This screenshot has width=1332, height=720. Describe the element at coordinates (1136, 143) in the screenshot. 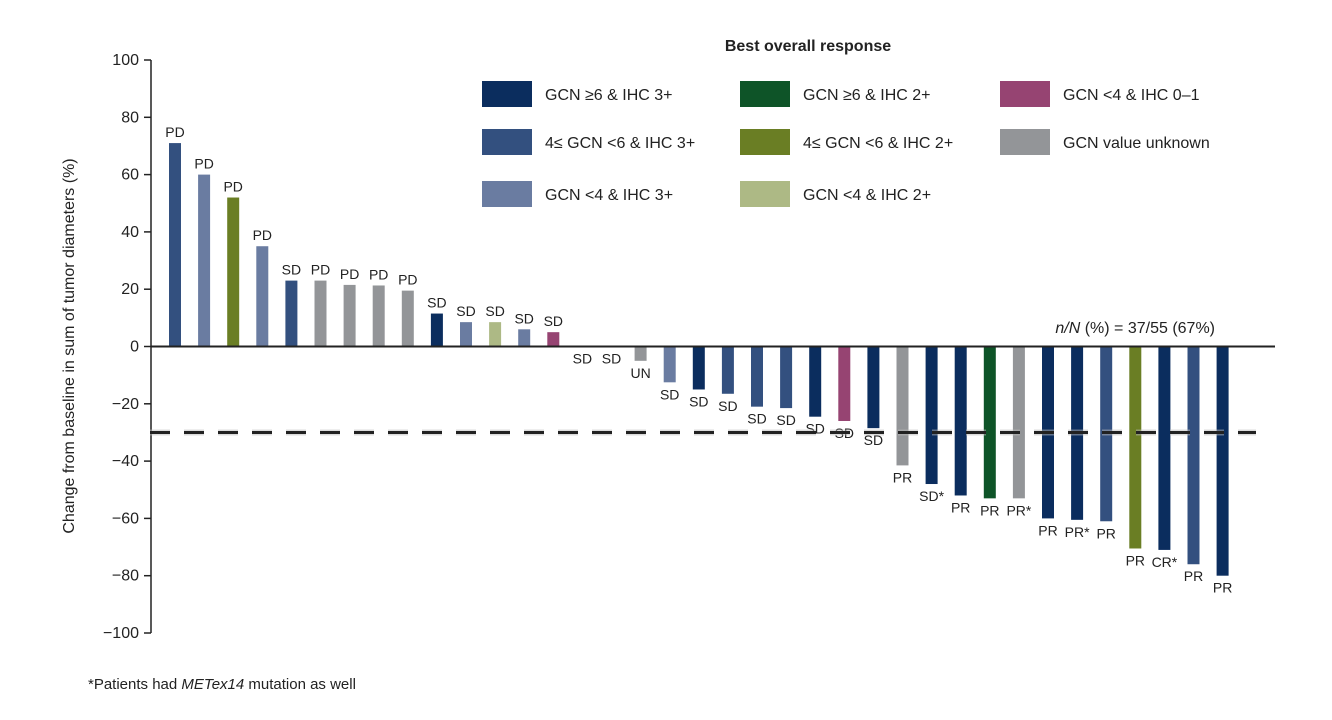

I see `legend-label: GCN value unknown` at that location.